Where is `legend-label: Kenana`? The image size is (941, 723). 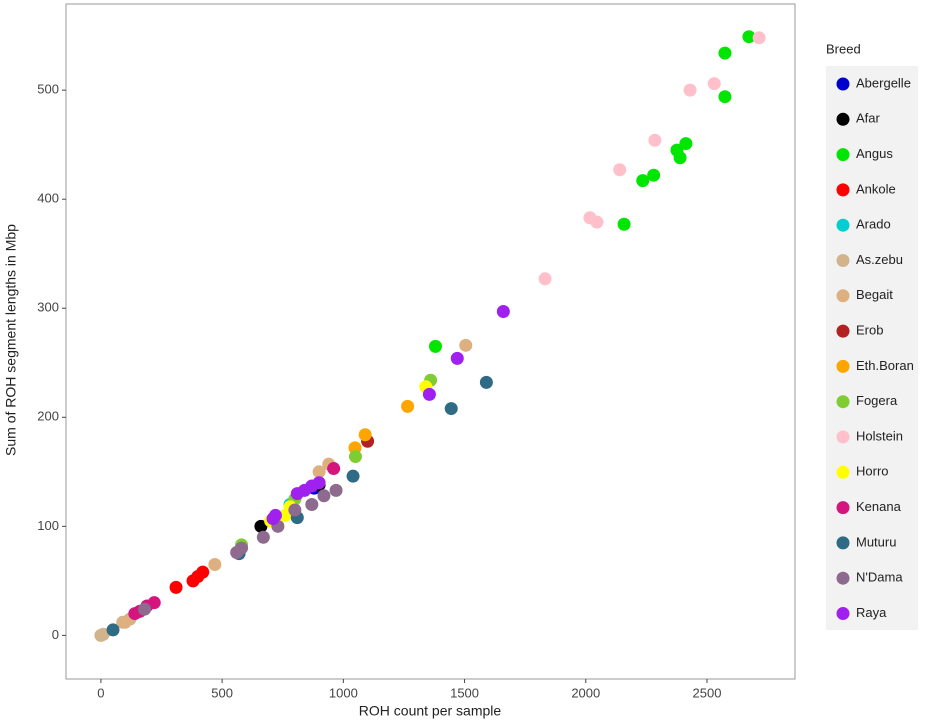 legend-label: Kenana is located at coordinates (879, 506).